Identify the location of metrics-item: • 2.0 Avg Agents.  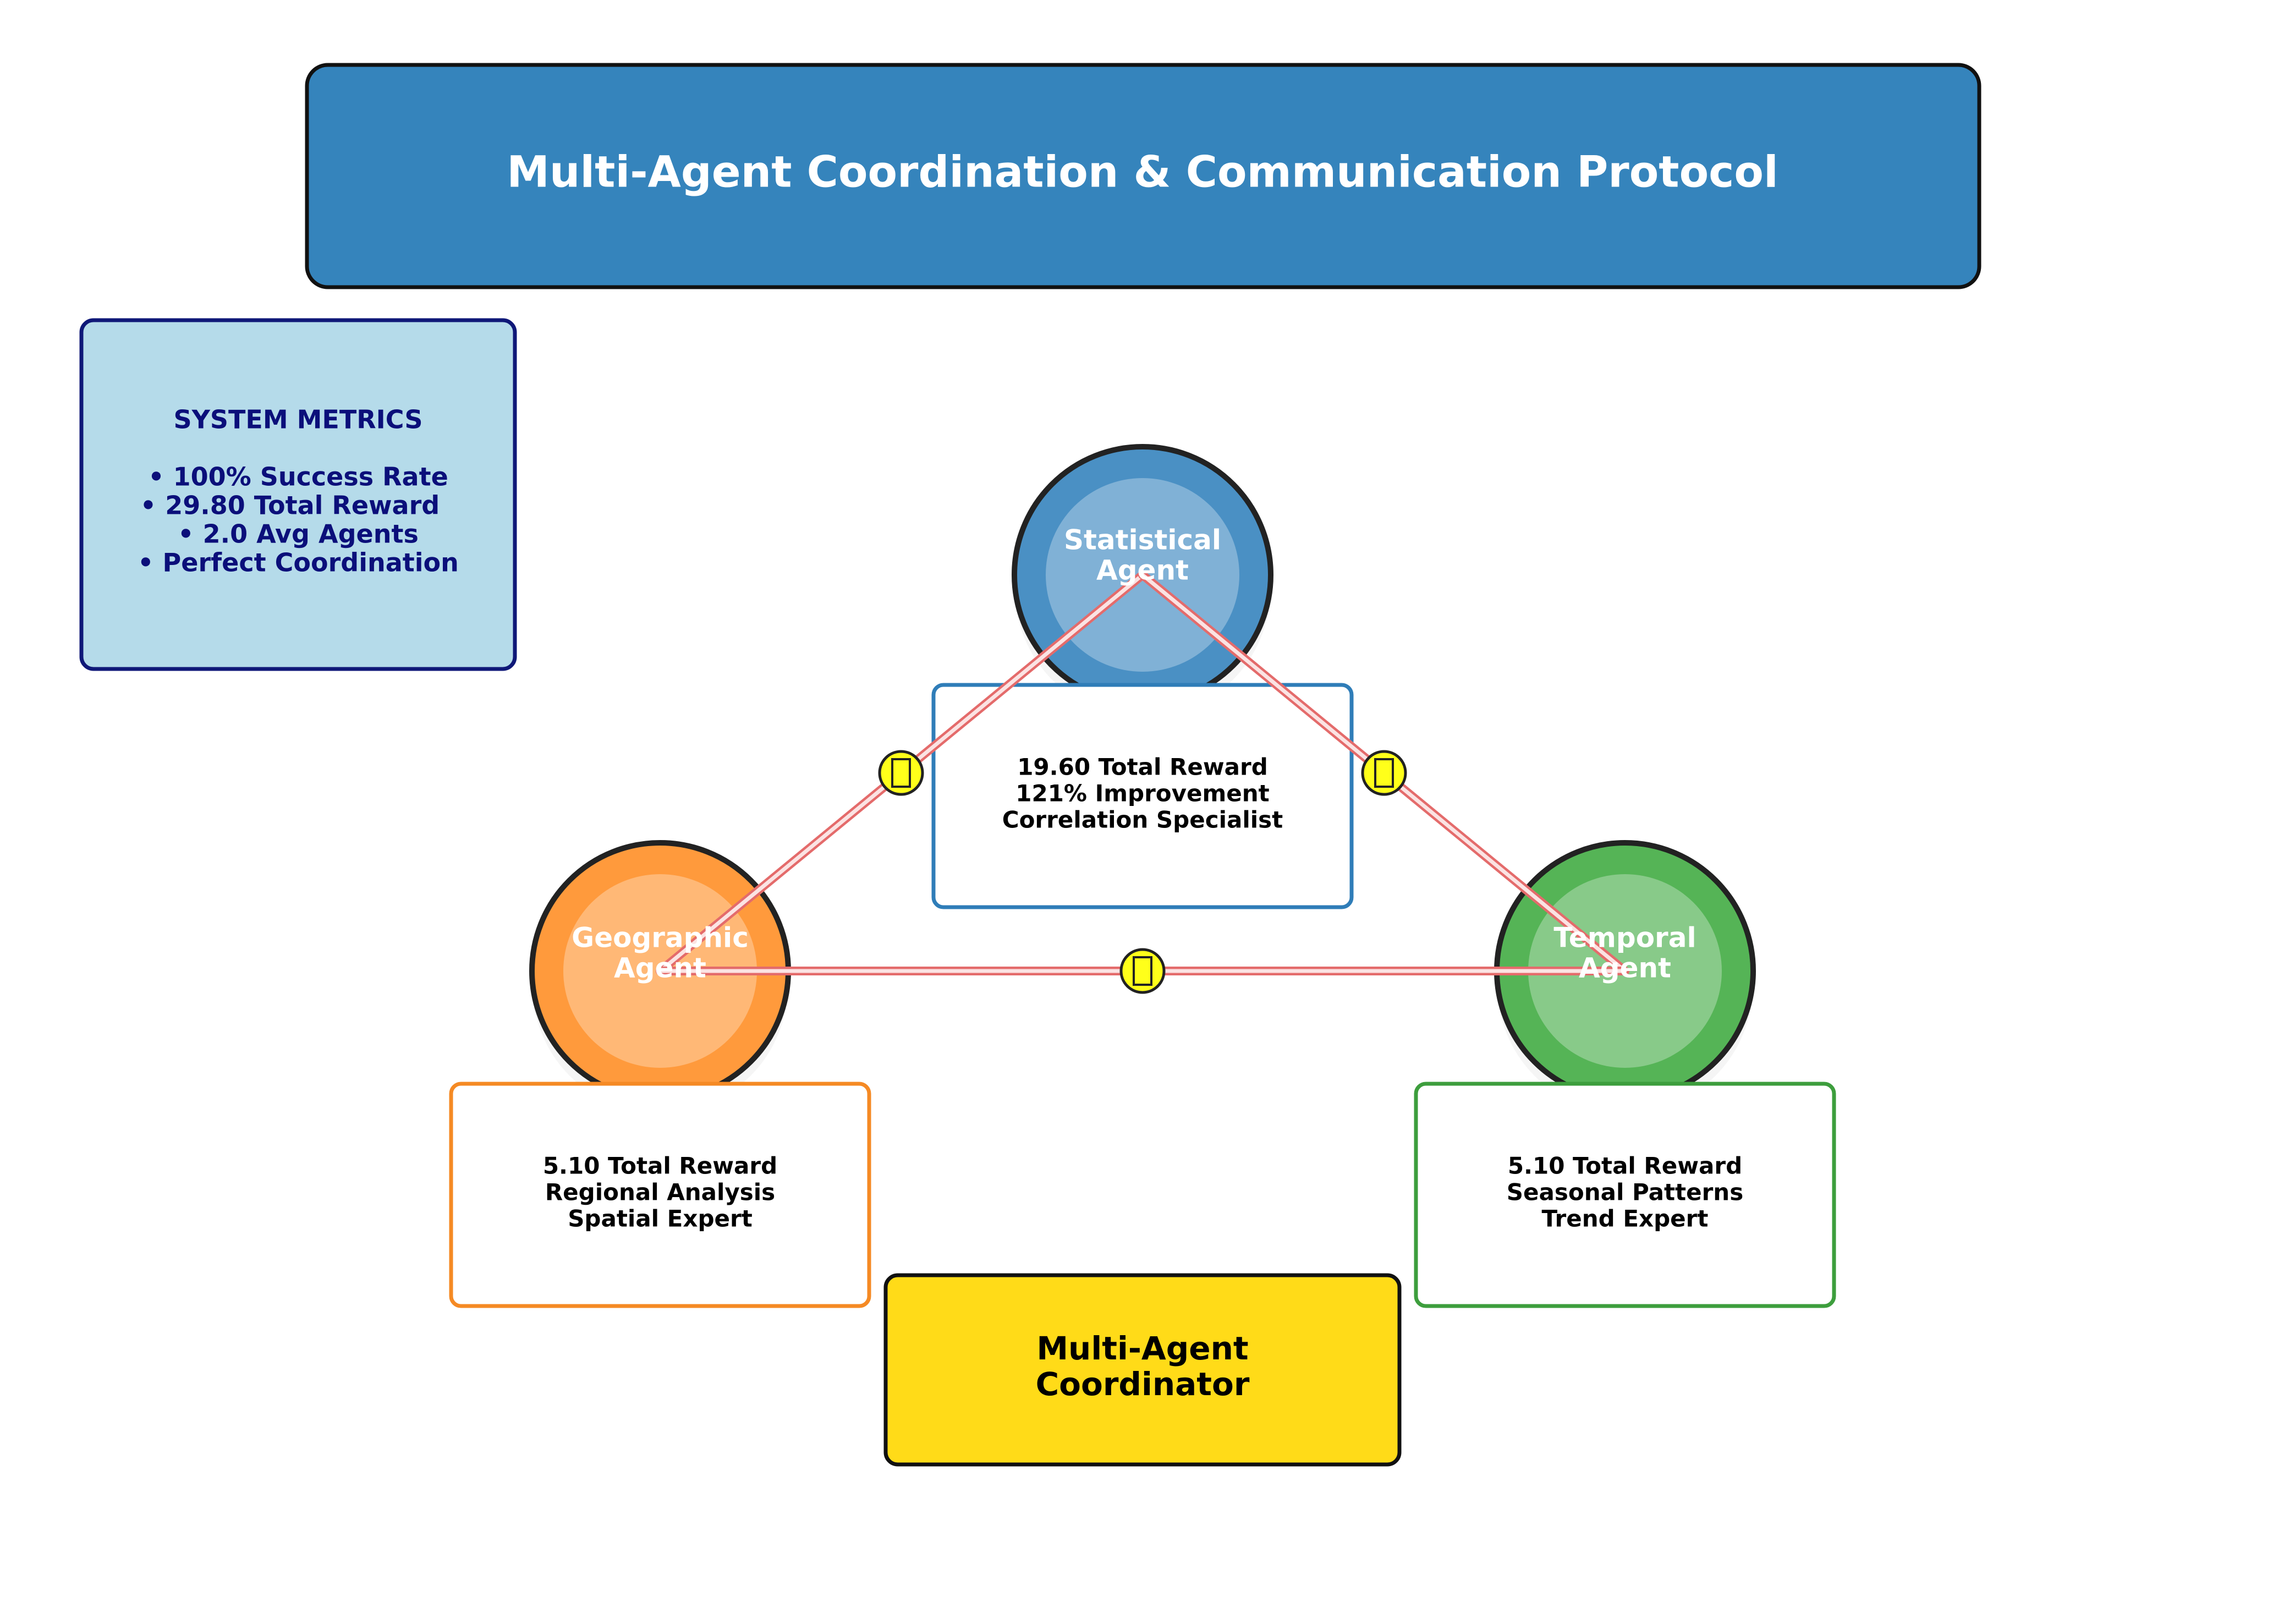
(298, 534).